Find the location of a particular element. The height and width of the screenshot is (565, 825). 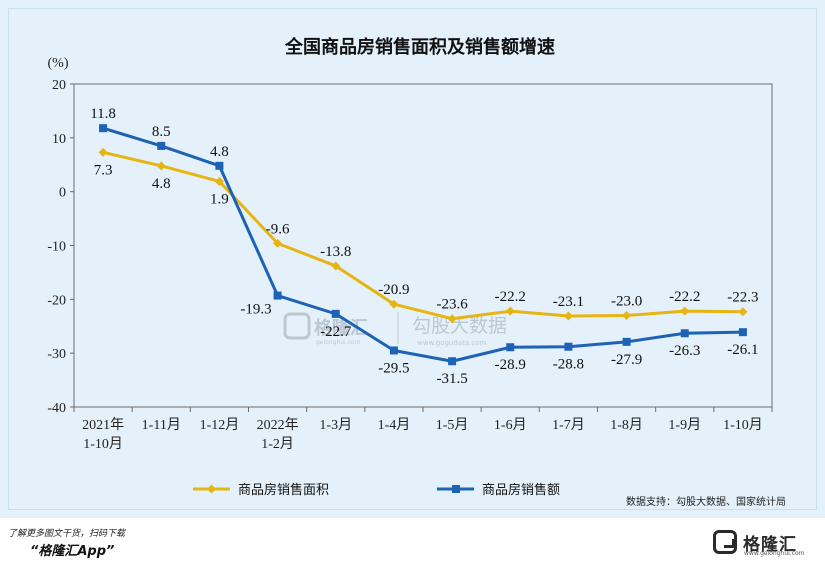

watermark-data-brand: 勾股大数据 is located at coordinates (459, 326).